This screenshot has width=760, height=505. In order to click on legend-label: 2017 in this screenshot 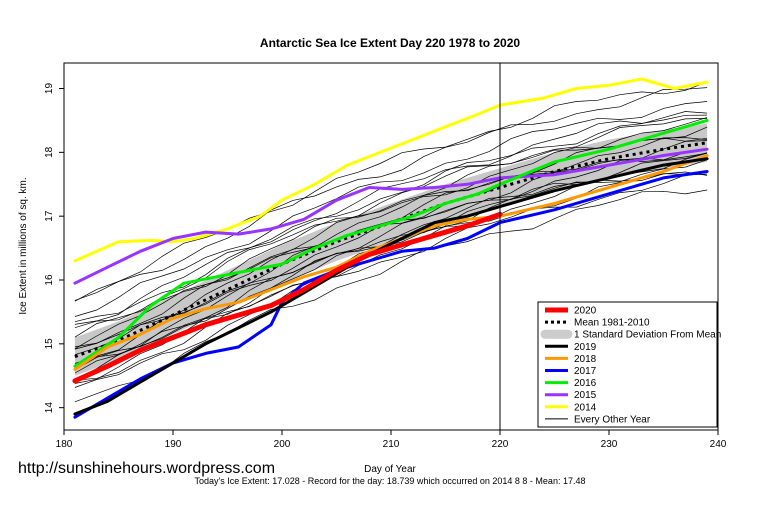, I will do `click(585, 371)`.